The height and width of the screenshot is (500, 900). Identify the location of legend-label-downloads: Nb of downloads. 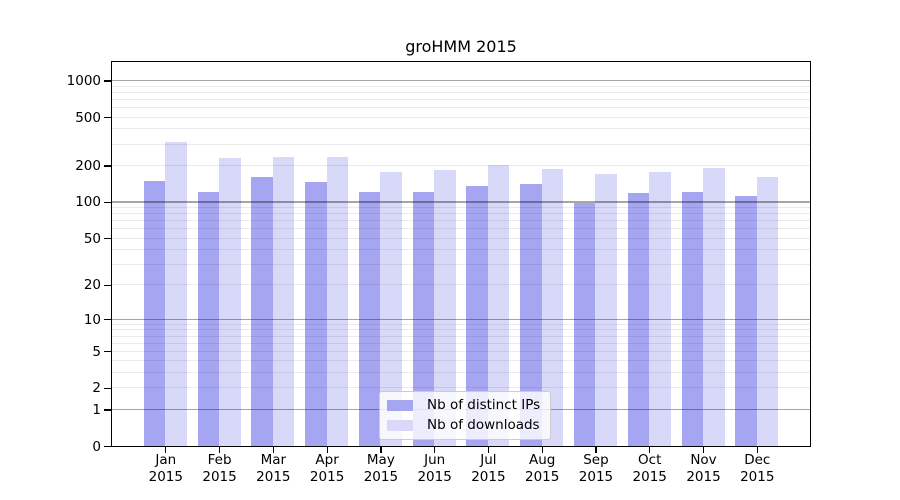
(483, 425).